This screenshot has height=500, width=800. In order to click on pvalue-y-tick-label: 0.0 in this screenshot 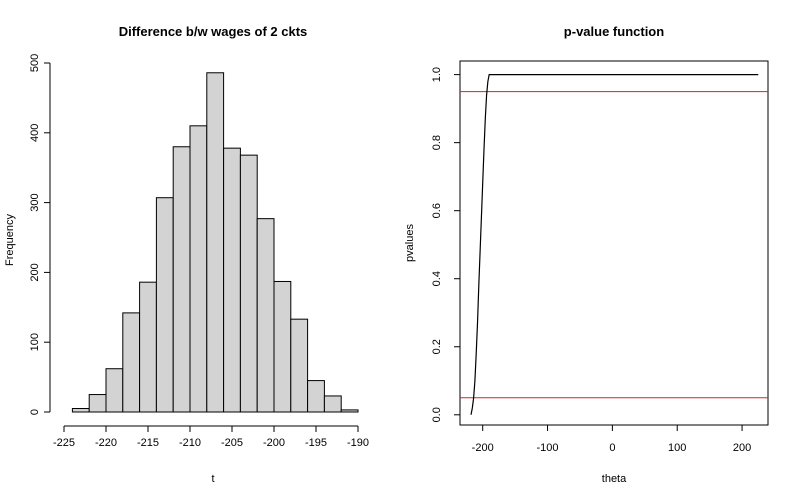, I will do `click(437, 414)`.